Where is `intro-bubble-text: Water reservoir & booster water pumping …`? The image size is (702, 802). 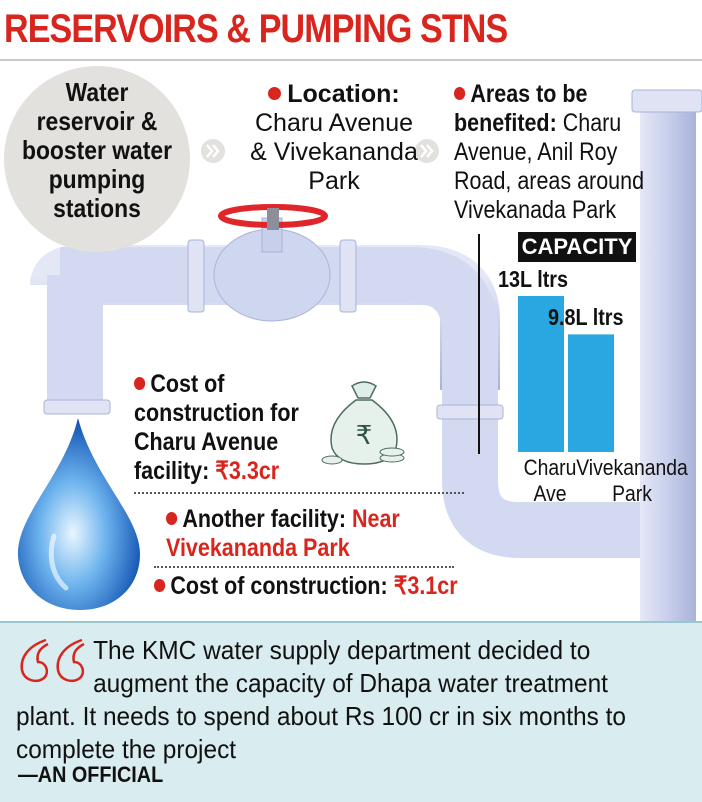 intro-bubble-text: Water reservoir & booster water pumping … is located at coordinates (97, 150).